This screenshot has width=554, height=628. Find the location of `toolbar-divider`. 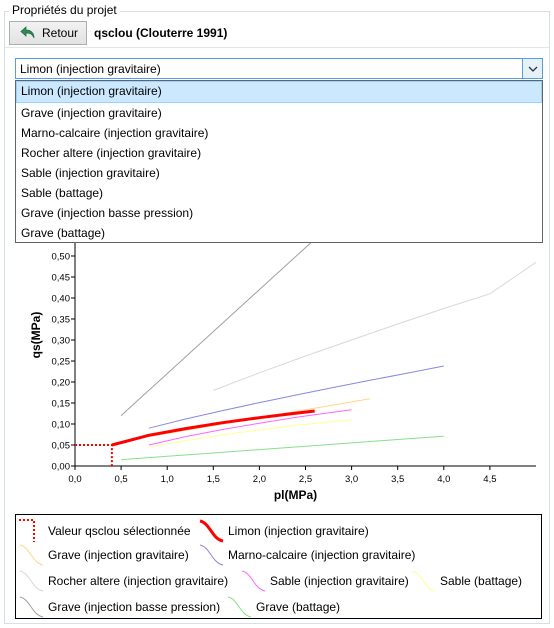

toolbar-divider is located at coordinates (277, 47).